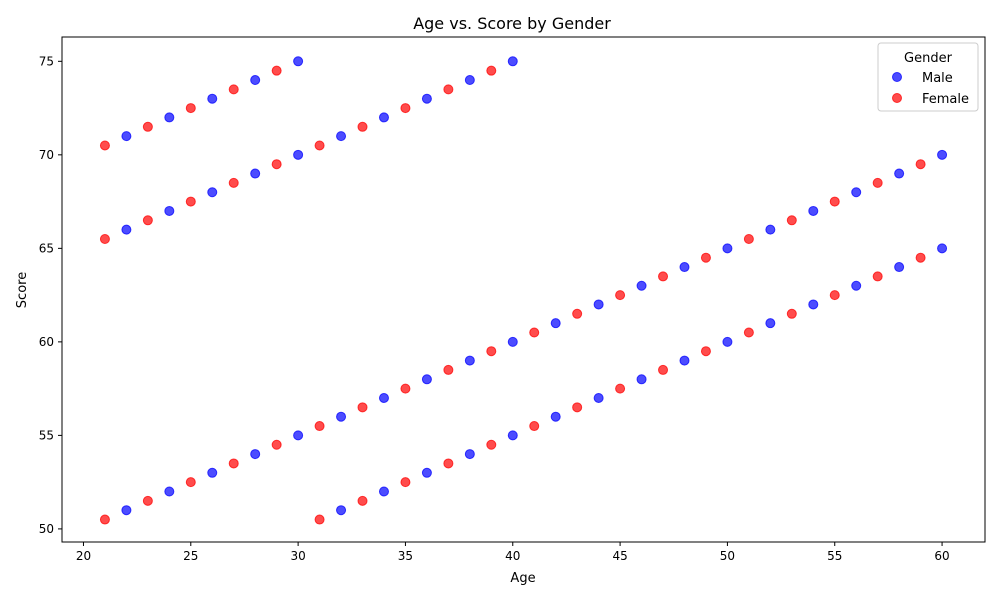 Image resolution: width=1000 pixels, height=600 pixels. I want to click on chart-title: Age vs. Score by Gender, so click(512, 23).